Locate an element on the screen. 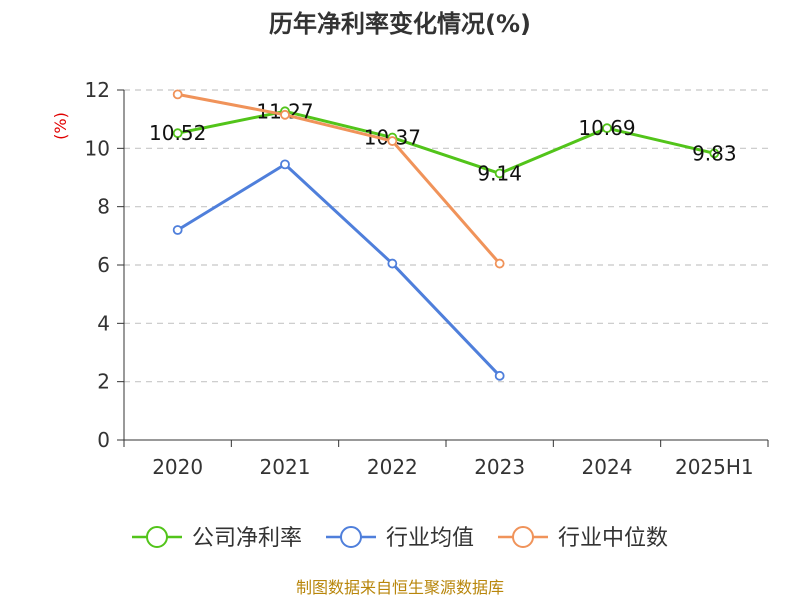 The image size is (800, 600). legend-label: 行业中位数 is located at coordinates (613, 538).